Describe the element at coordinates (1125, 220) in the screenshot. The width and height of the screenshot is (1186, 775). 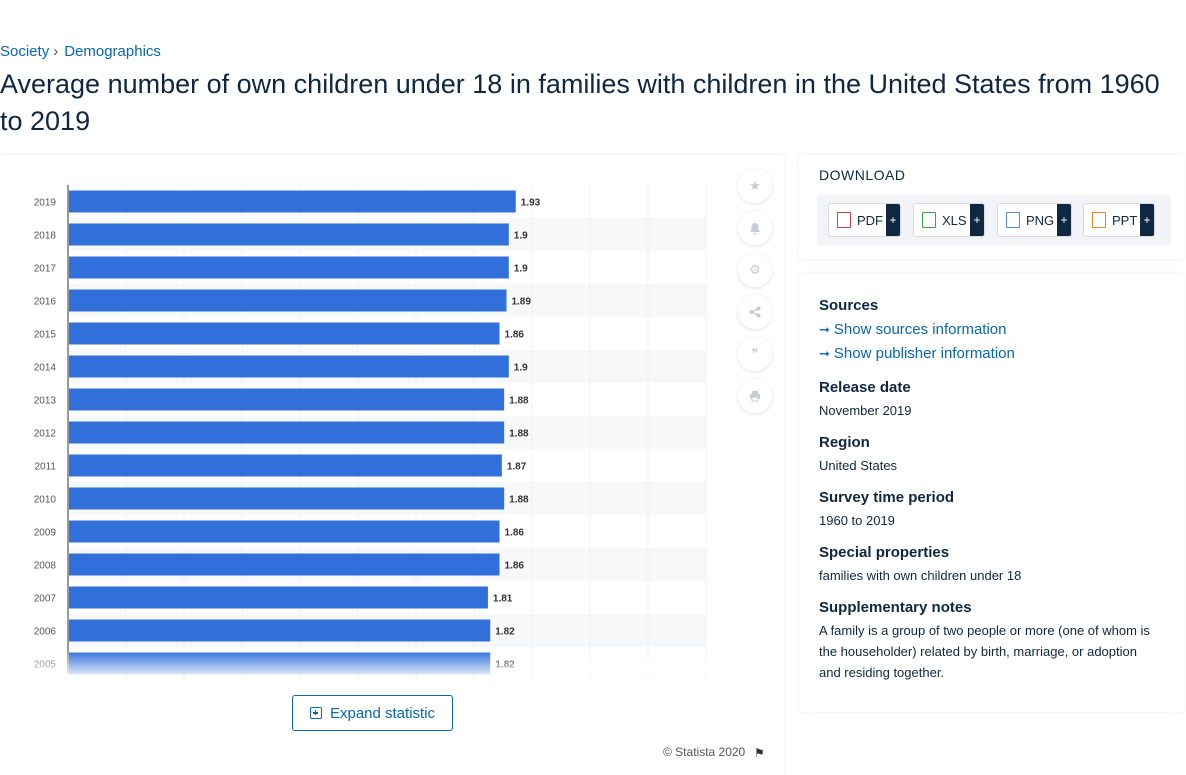
I see `download-ppt-label: PPT` at that location.